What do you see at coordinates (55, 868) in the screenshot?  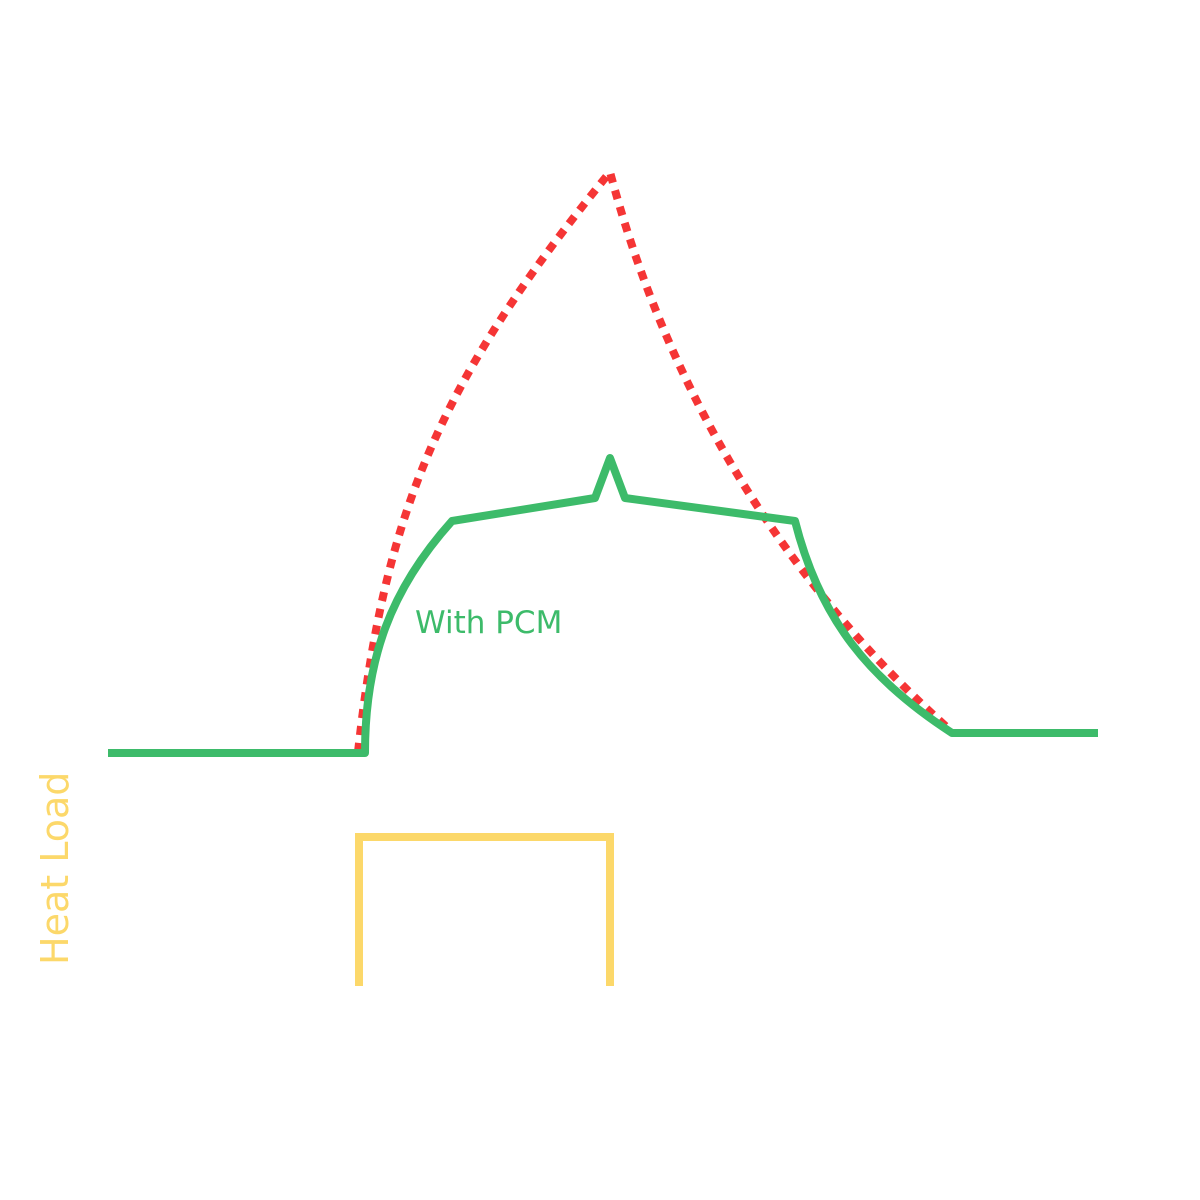 I see `heat-load-label: Heat Load` at bounding box center [55, 868].